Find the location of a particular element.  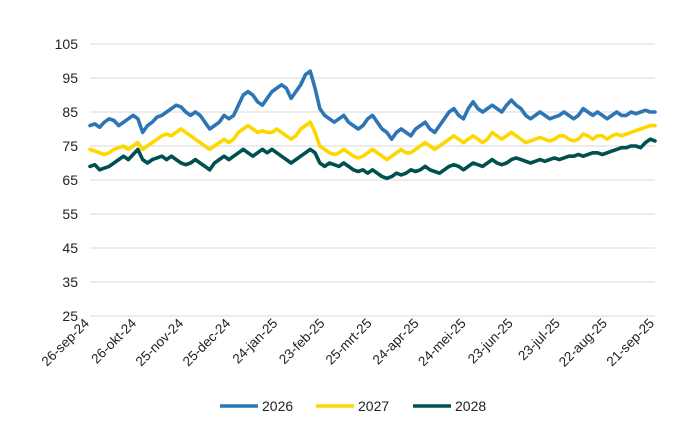

series-line-2026 is located at coordinates (372, 105).